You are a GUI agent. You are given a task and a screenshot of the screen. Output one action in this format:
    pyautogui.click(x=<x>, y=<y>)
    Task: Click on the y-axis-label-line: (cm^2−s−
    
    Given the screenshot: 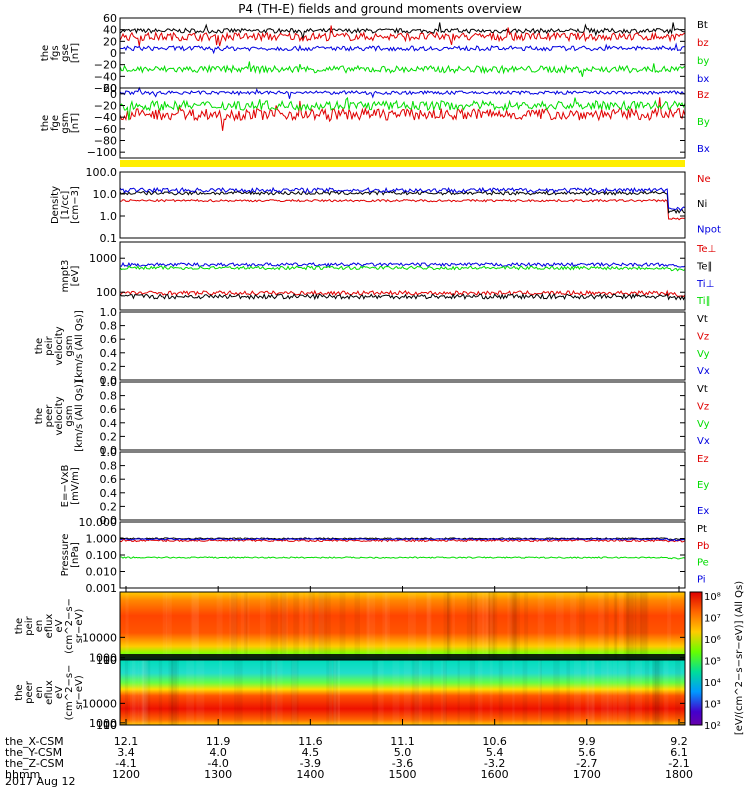 What is the action you would take?
    pyautogui.click(x=69, y=693)
    